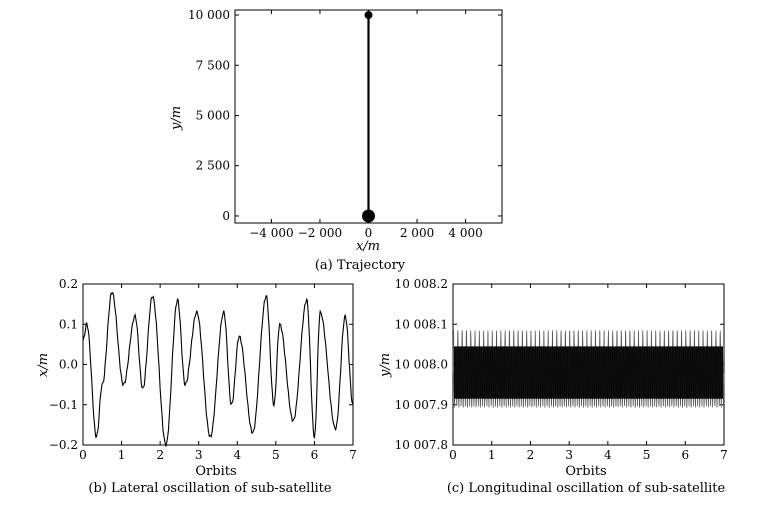 Image resolution: width=783 pixels, height=512 pixels. I want to click on trajectory-marks, so click(368, 117).